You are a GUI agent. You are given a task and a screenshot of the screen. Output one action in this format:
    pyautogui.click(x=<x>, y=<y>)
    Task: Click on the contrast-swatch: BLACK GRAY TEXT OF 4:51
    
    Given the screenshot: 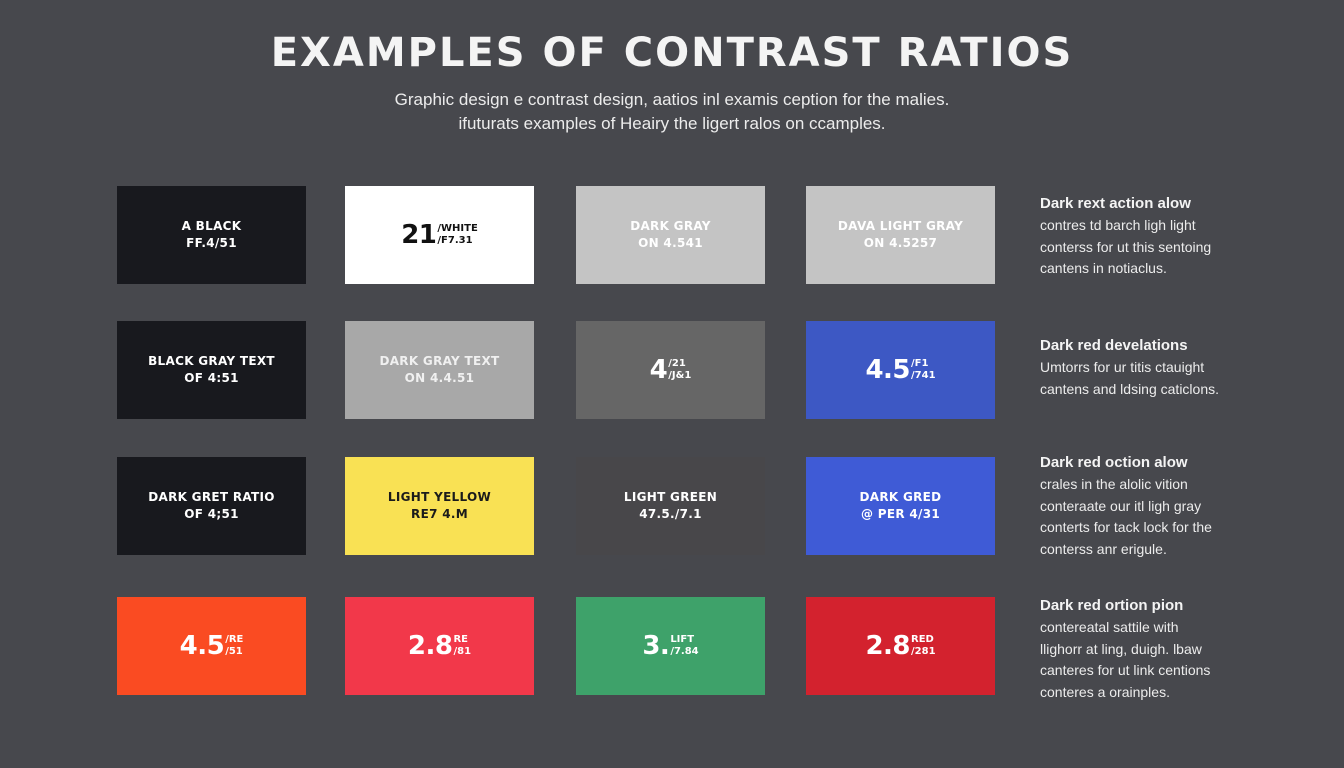 What is the action you would take?
    pyautogui.click(x=211, y=370)
    